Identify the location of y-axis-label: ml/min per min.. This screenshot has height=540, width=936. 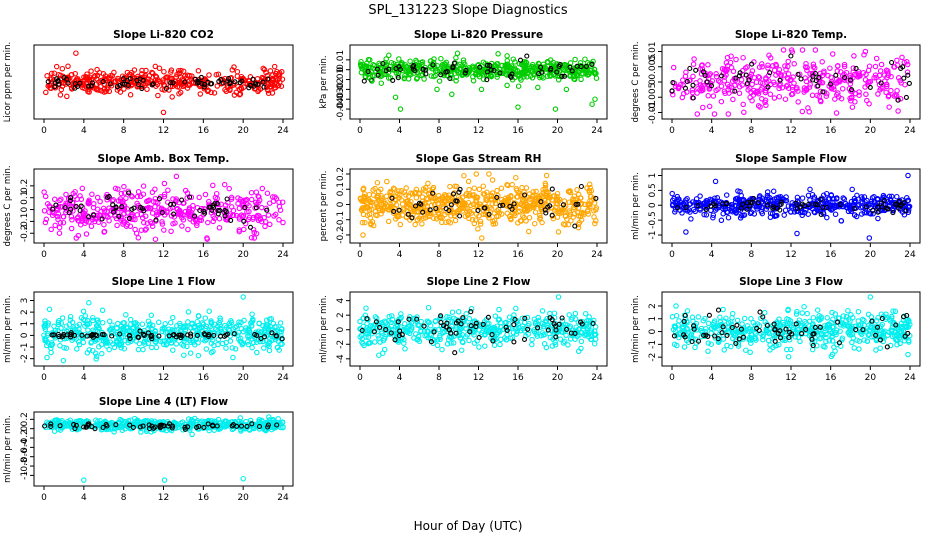
(636, 206).